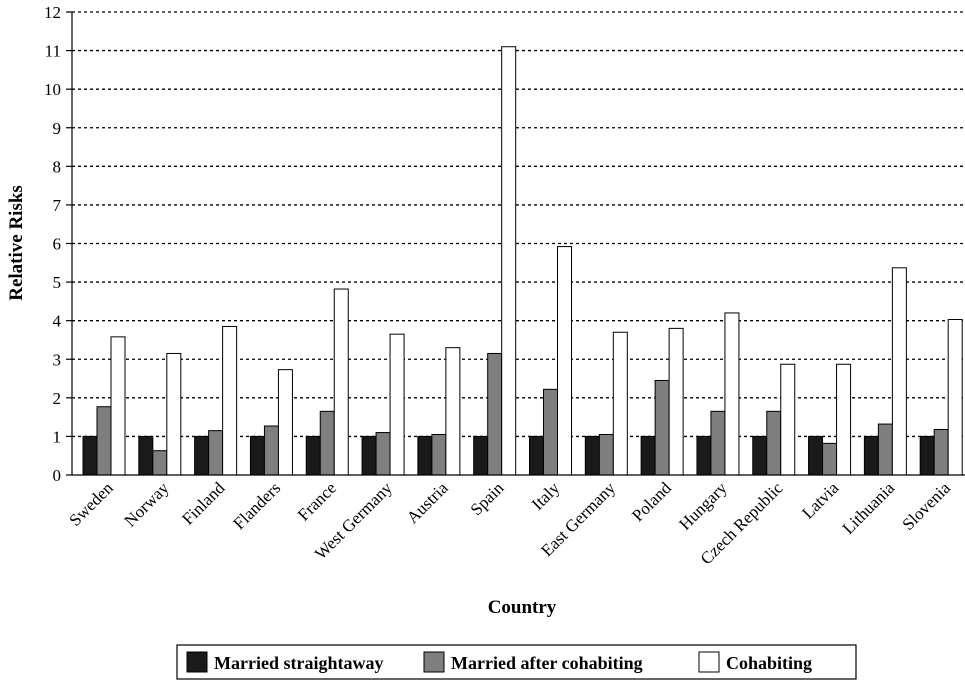 The width and height of the screenshot is (965, 700). What do you see at coordinates (676, 401) in the screenshot?
I see `bar-poland-cohabiting` at bounding box center [676, 401].